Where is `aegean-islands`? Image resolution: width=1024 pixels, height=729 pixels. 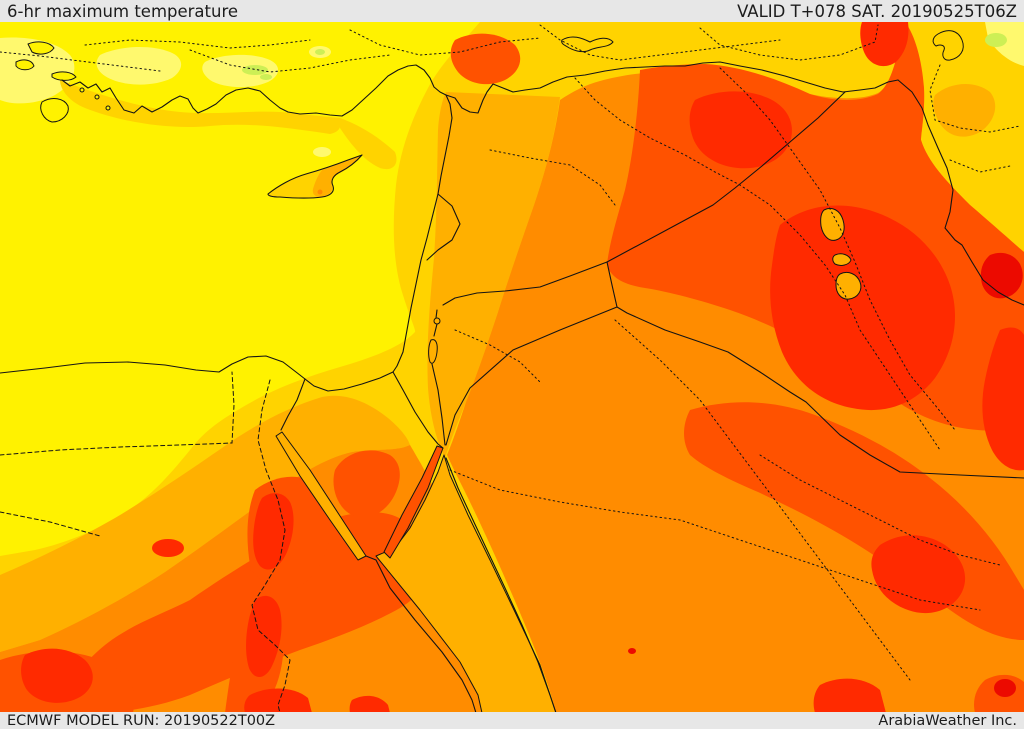
aegean-islands is located at coordinates (63, 82).